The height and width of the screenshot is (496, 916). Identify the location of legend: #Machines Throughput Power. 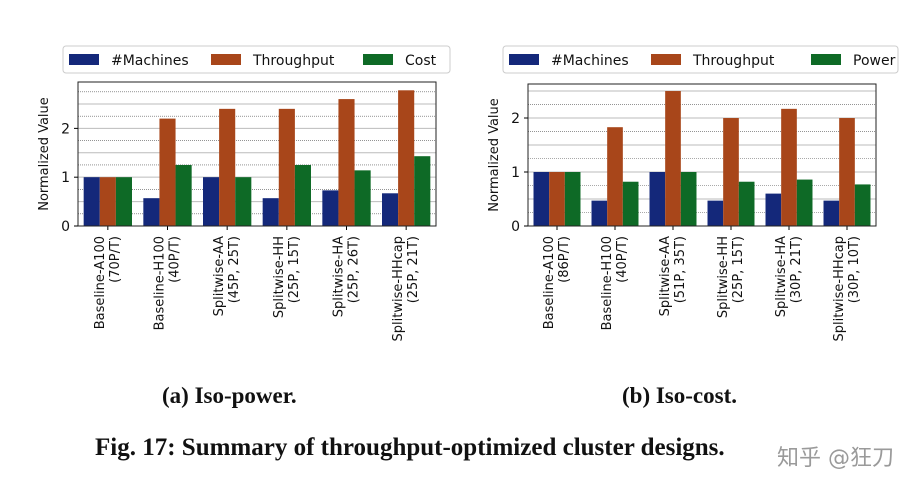
(700, 59).